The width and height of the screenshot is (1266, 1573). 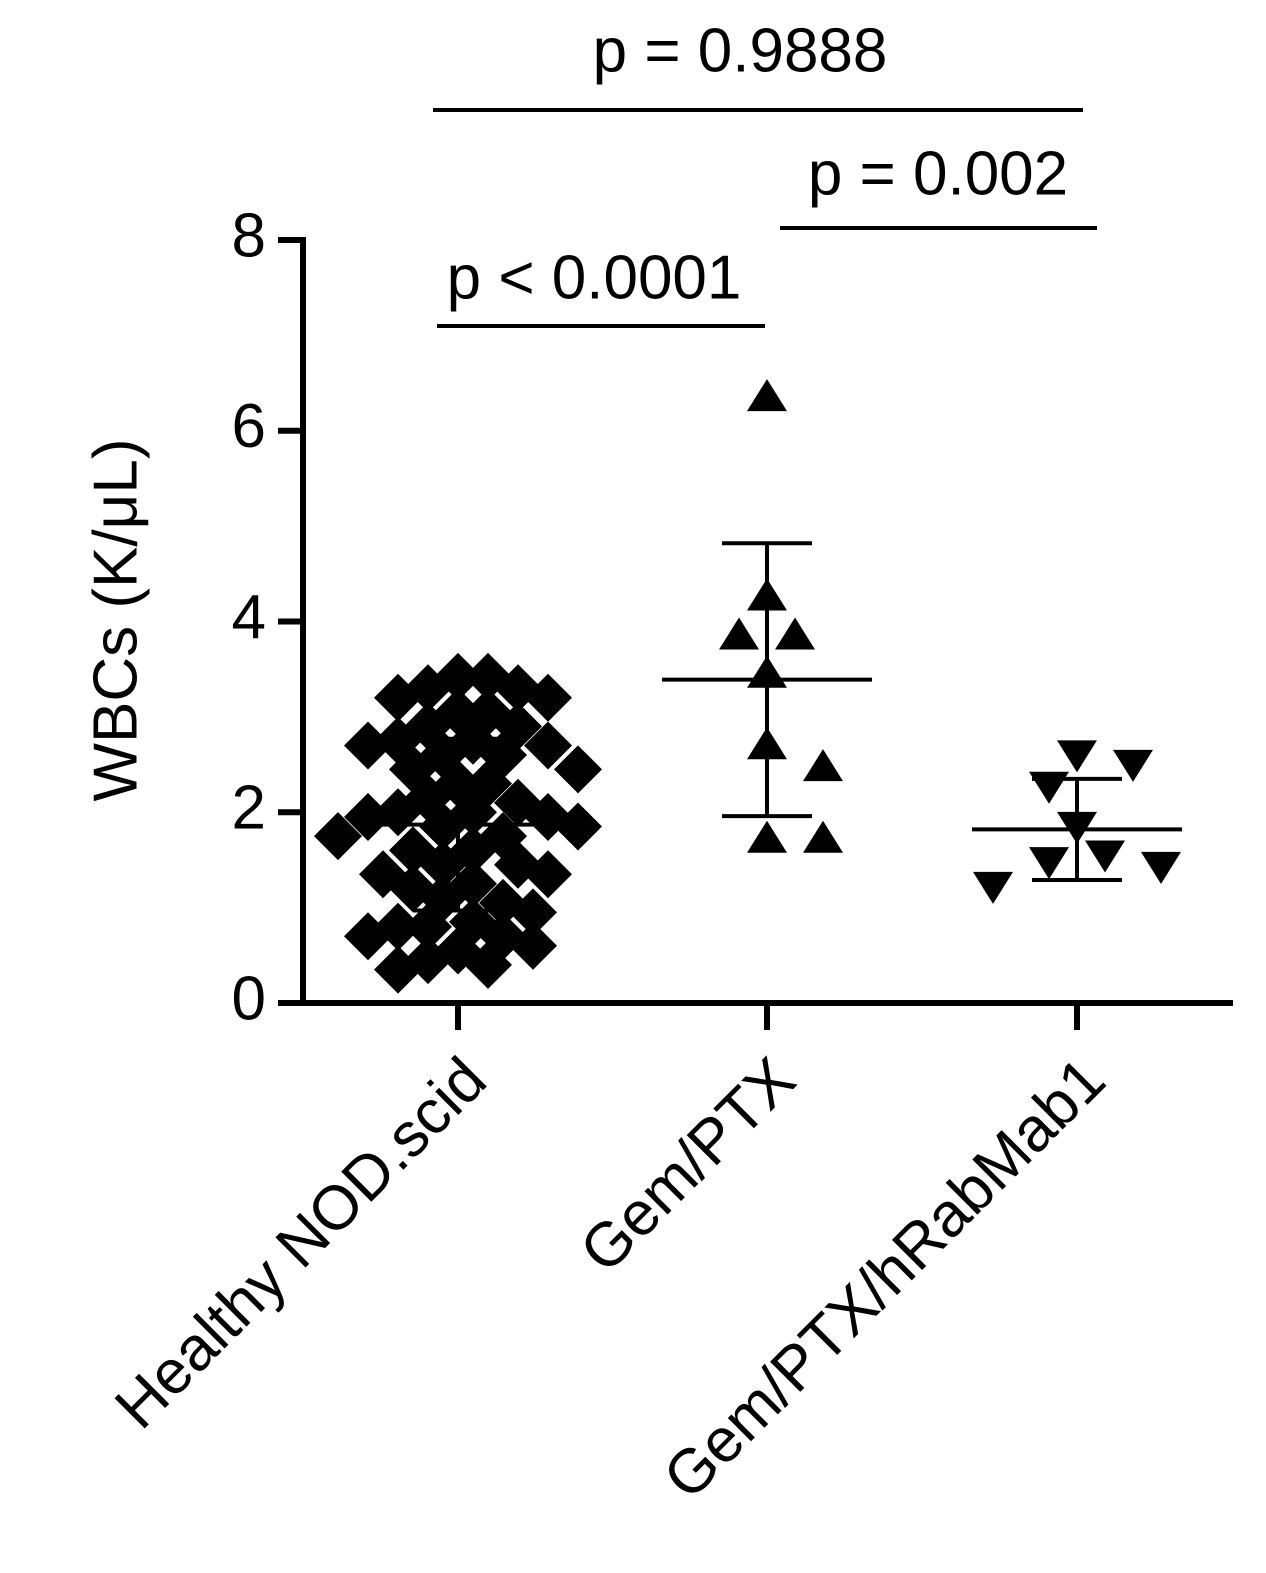 What do you see at coordinates (249, 808) in the screenshot?
I see `y-tick-label: 2` at bounding box center [249, 808].